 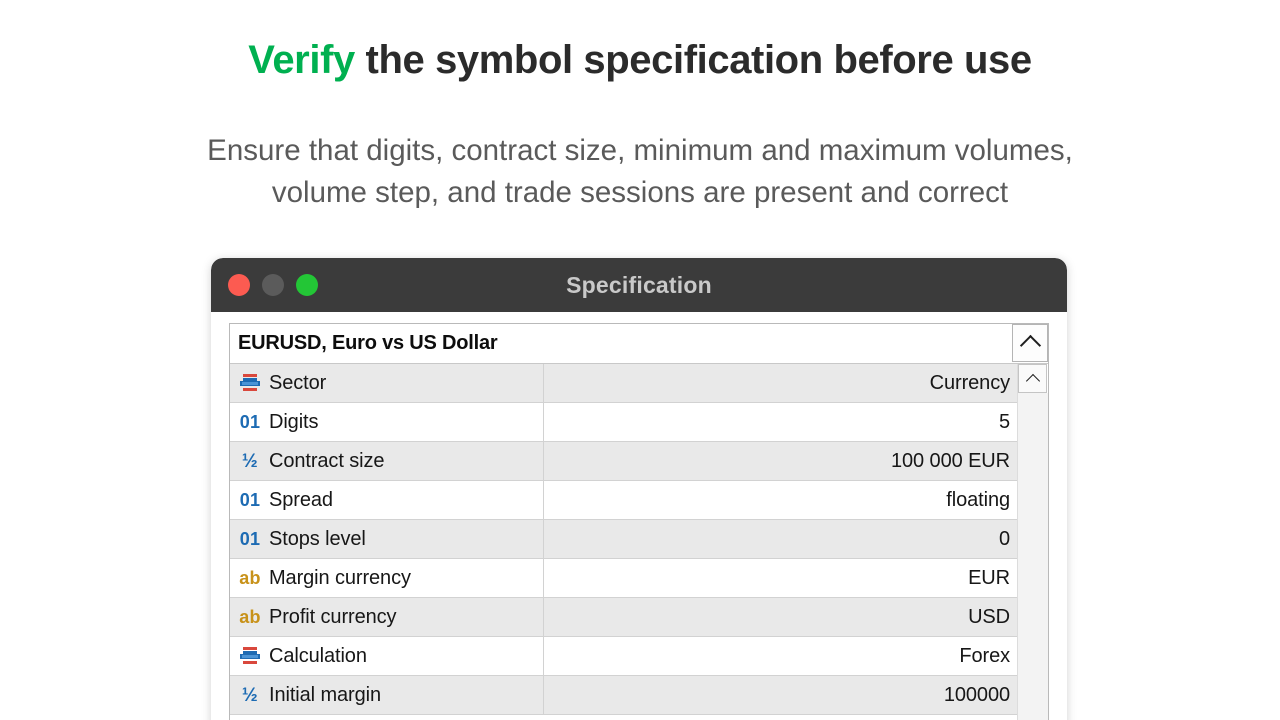 What do you see at coordinates (781, 500) in the screenshot?
I see `property-value-cell: floating` at bounding box center [781, 500].